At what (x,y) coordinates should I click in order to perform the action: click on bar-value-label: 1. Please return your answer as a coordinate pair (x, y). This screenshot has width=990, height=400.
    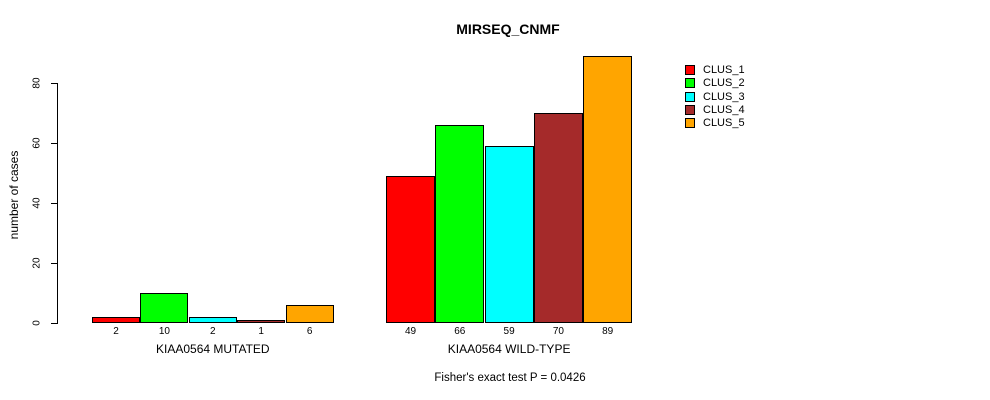
    Looking at the image, I should click on (261, 331).